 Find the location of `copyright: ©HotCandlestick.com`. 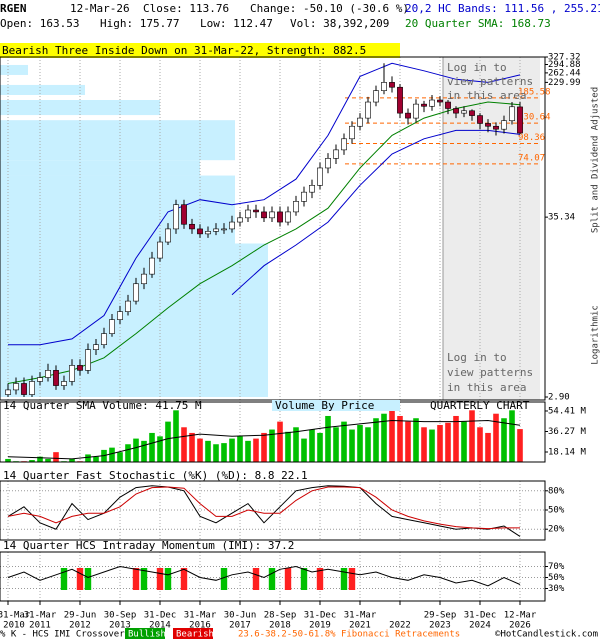

copyright: ©HotCandlestick.com is located at coordinates (546, 635).